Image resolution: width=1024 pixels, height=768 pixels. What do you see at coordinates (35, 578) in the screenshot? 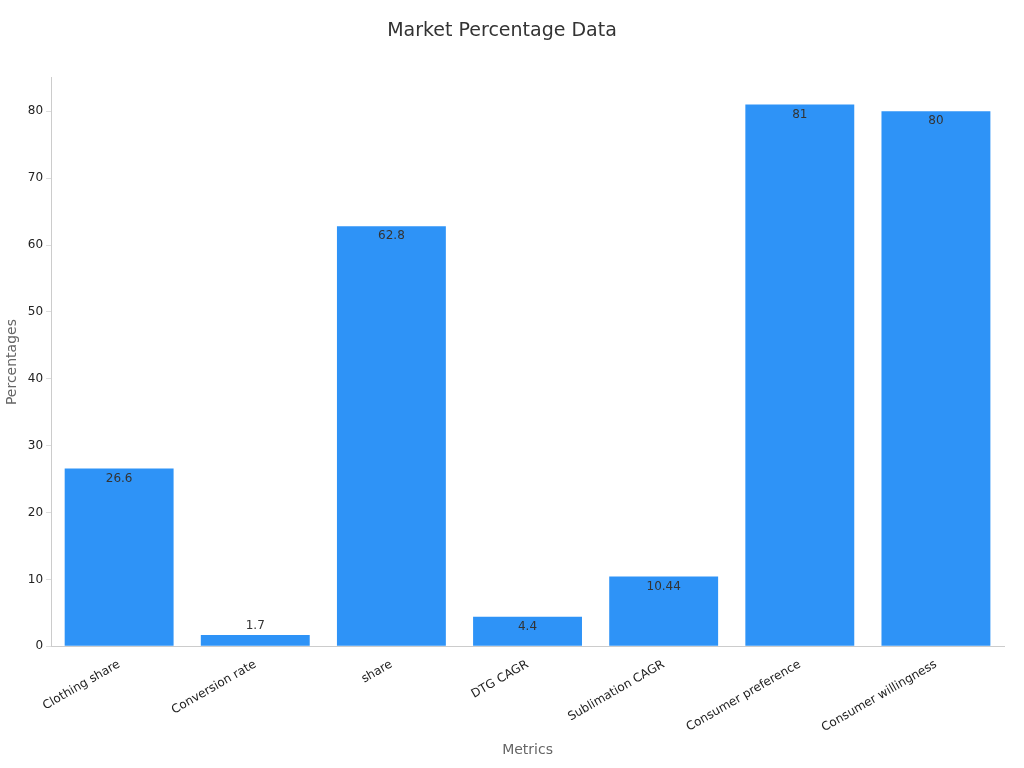
I see `y-tick-label: 10` at bounding box center [35, 578].